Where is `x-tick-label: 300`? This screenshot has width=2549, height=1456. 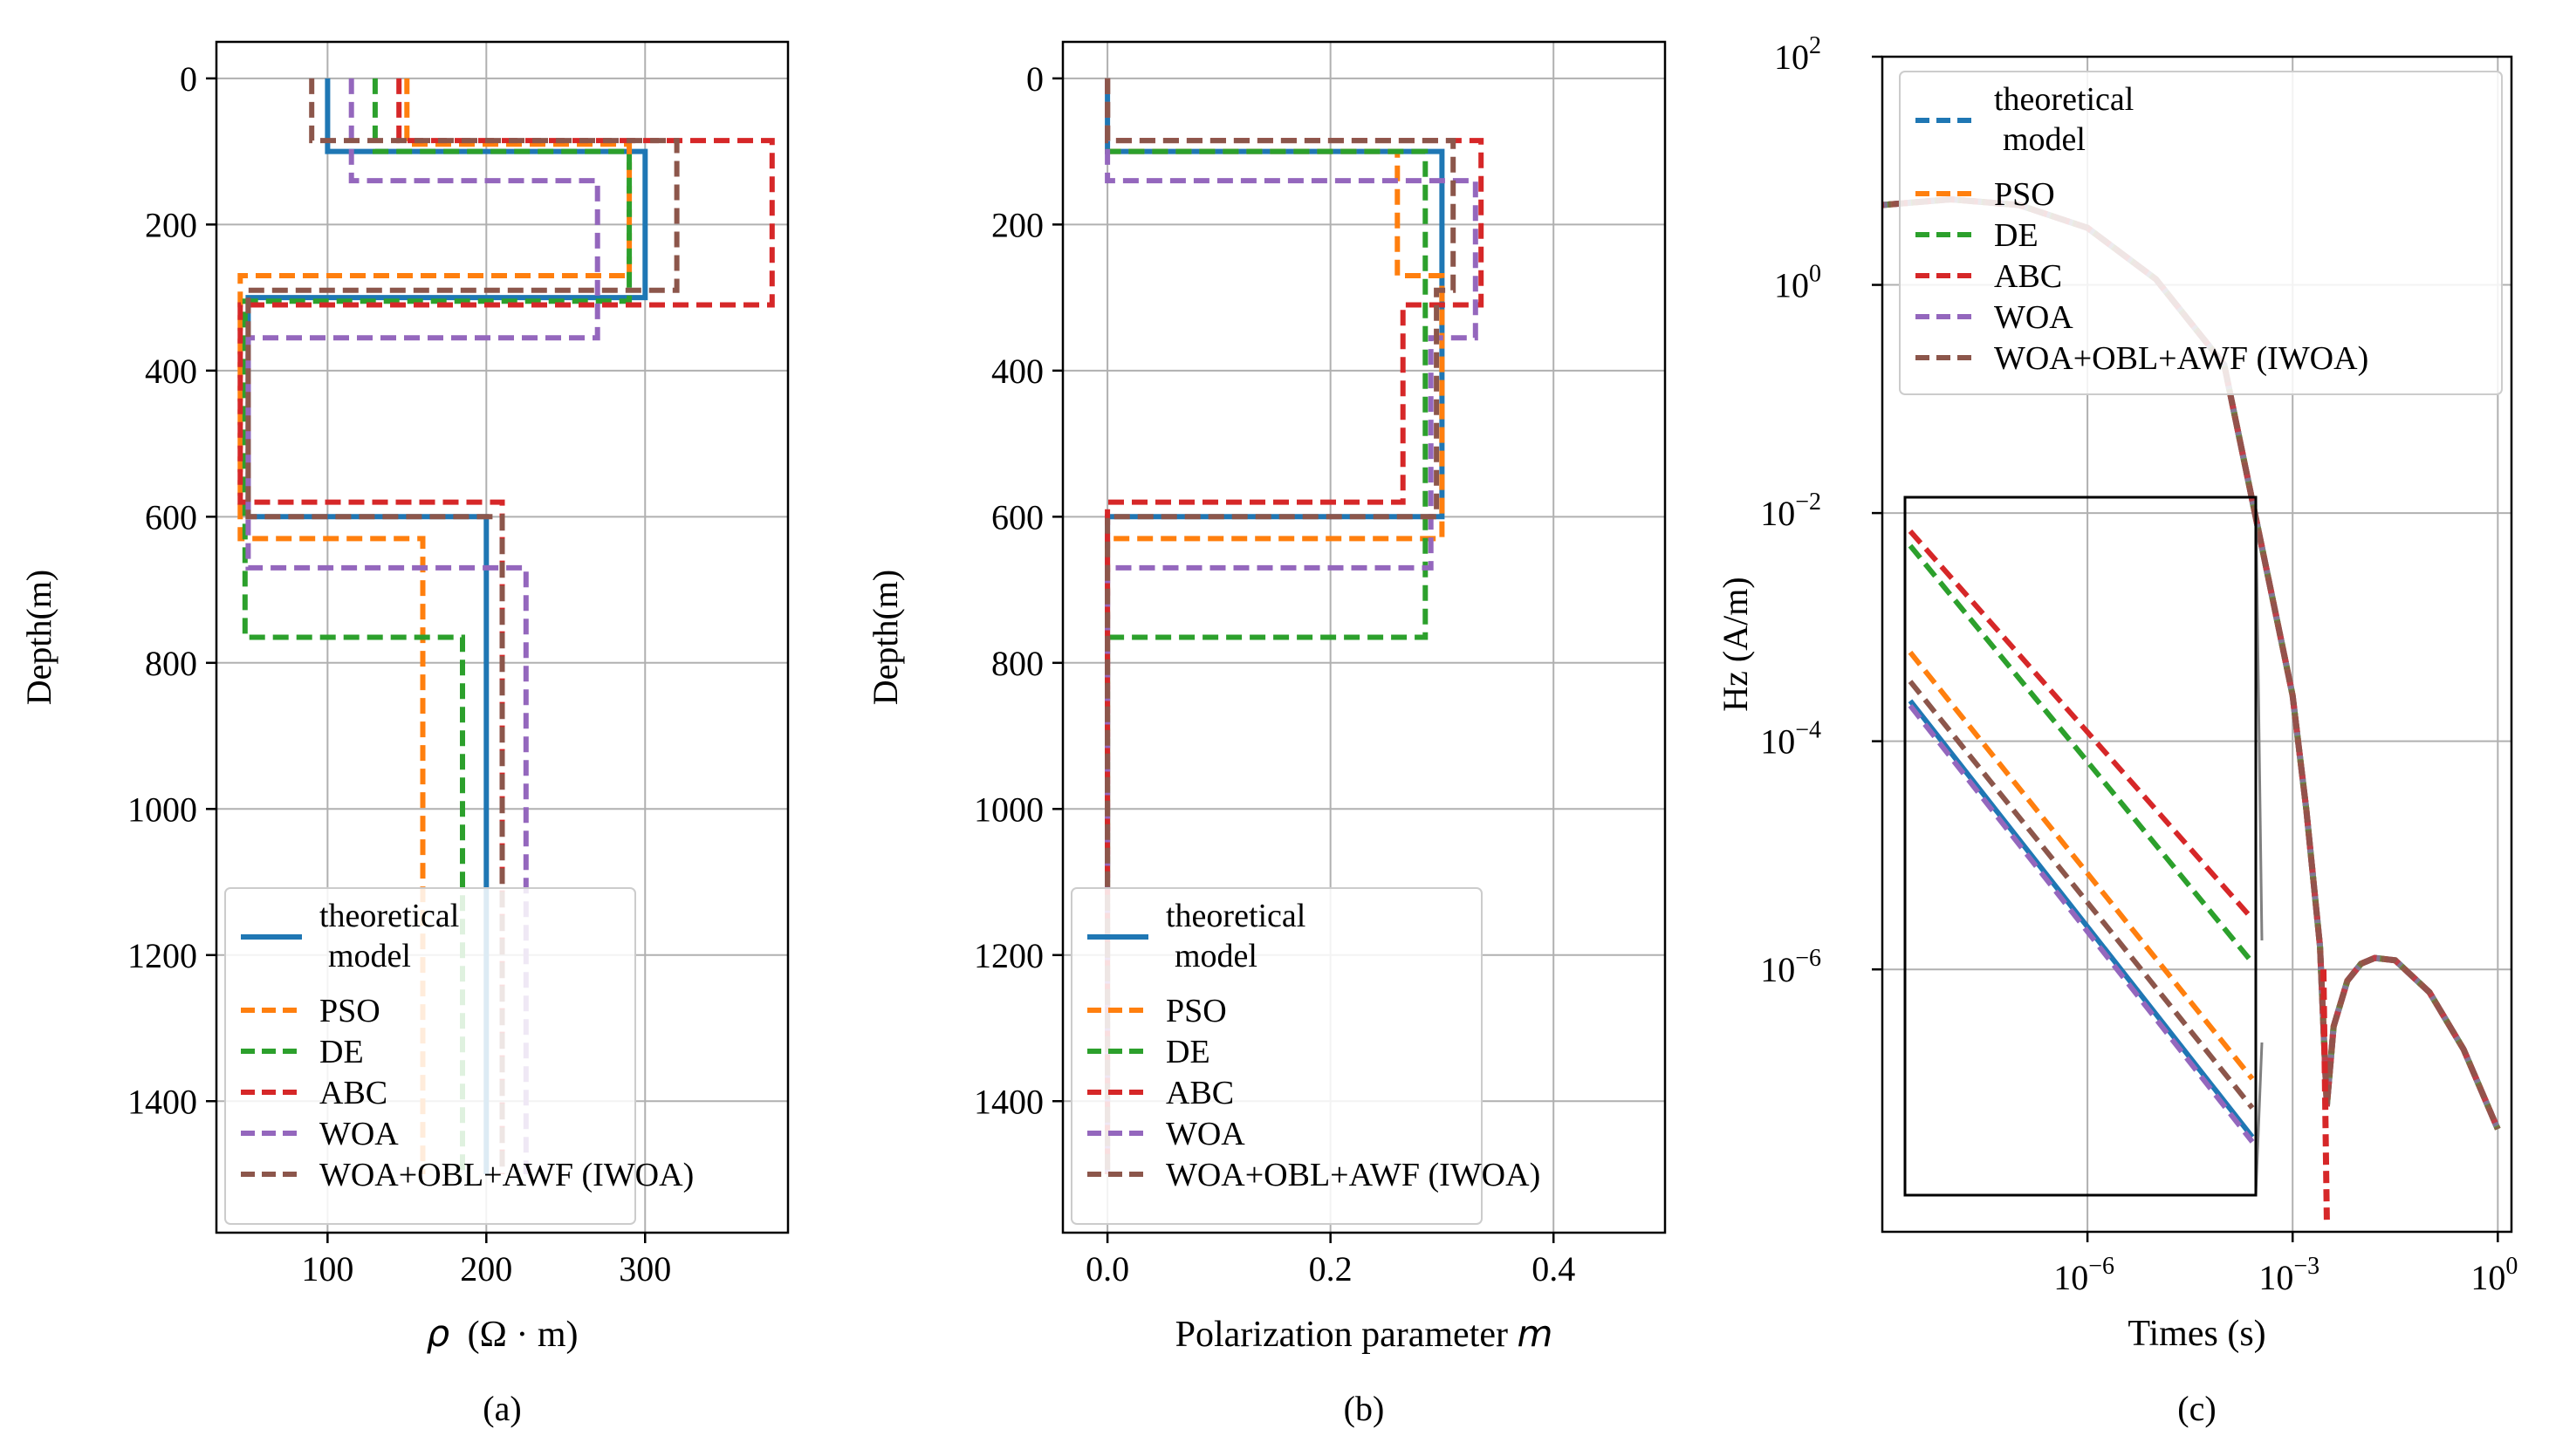
x-tick-label: 300 is located at coordinates (645, 1269).